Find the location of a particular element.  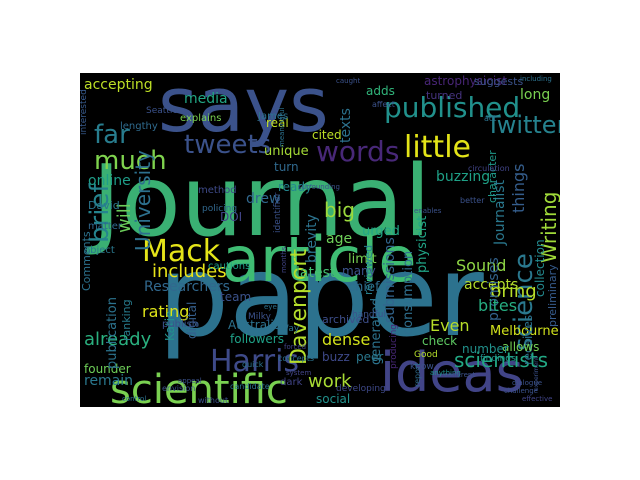

word-cited: cited is located at coordinates (327, 135).